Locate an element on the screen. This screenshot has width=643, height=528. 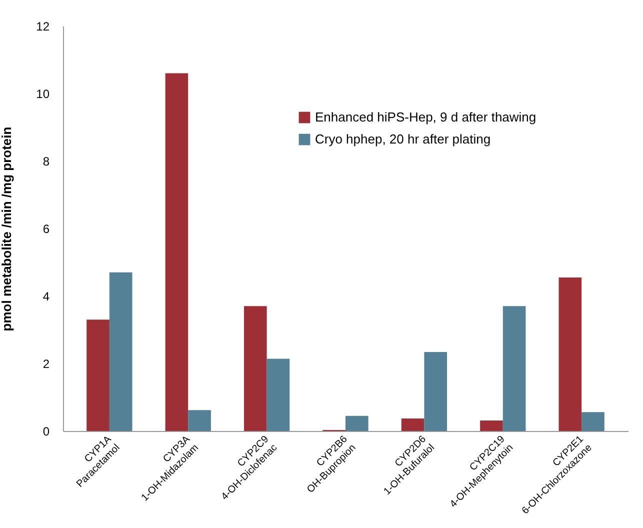
y-tick-label: 8 is located at coordinates (46, 161).